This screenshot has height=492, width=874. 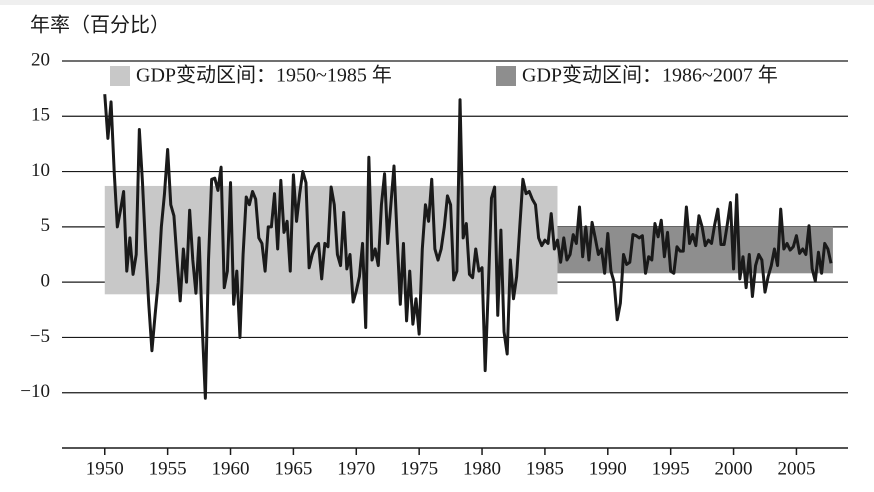 I want to click on x-tick-label: 1950, so click(x=105, y=468).